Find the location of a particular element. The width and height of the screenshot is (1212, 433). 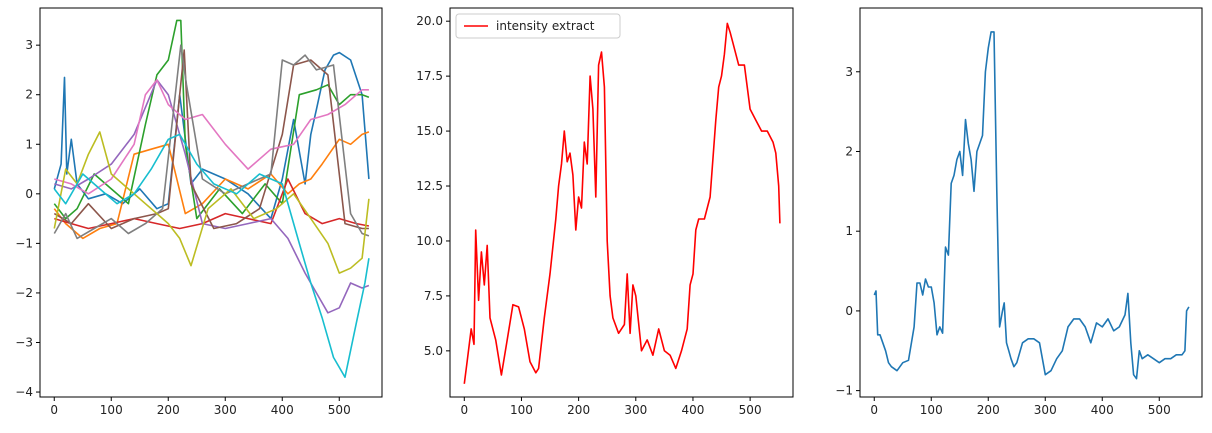

y-tick-label: 7.5 is located at coordinates (433, 296).